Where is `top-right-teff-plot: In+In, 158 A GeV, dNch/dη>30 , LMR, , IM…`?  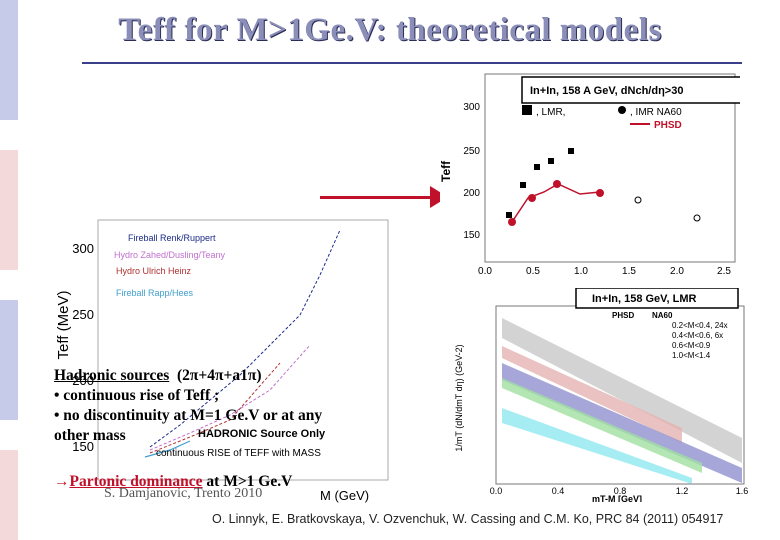
top-right-teff-plot: In+In, 158 A GeV, dNch/dη>30 , LMR, , IM… is located at coordinates (590, 176).